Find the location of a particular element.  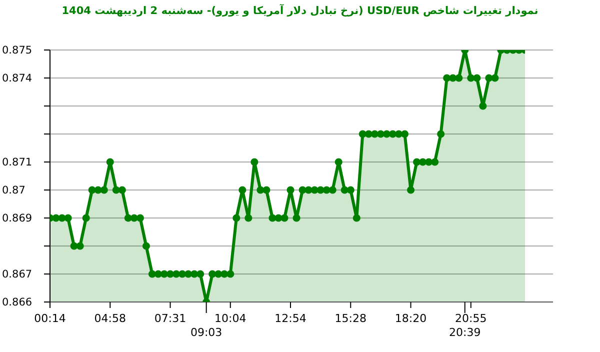

y-tick-label: 0.871 is located at coordinates (17, 162).